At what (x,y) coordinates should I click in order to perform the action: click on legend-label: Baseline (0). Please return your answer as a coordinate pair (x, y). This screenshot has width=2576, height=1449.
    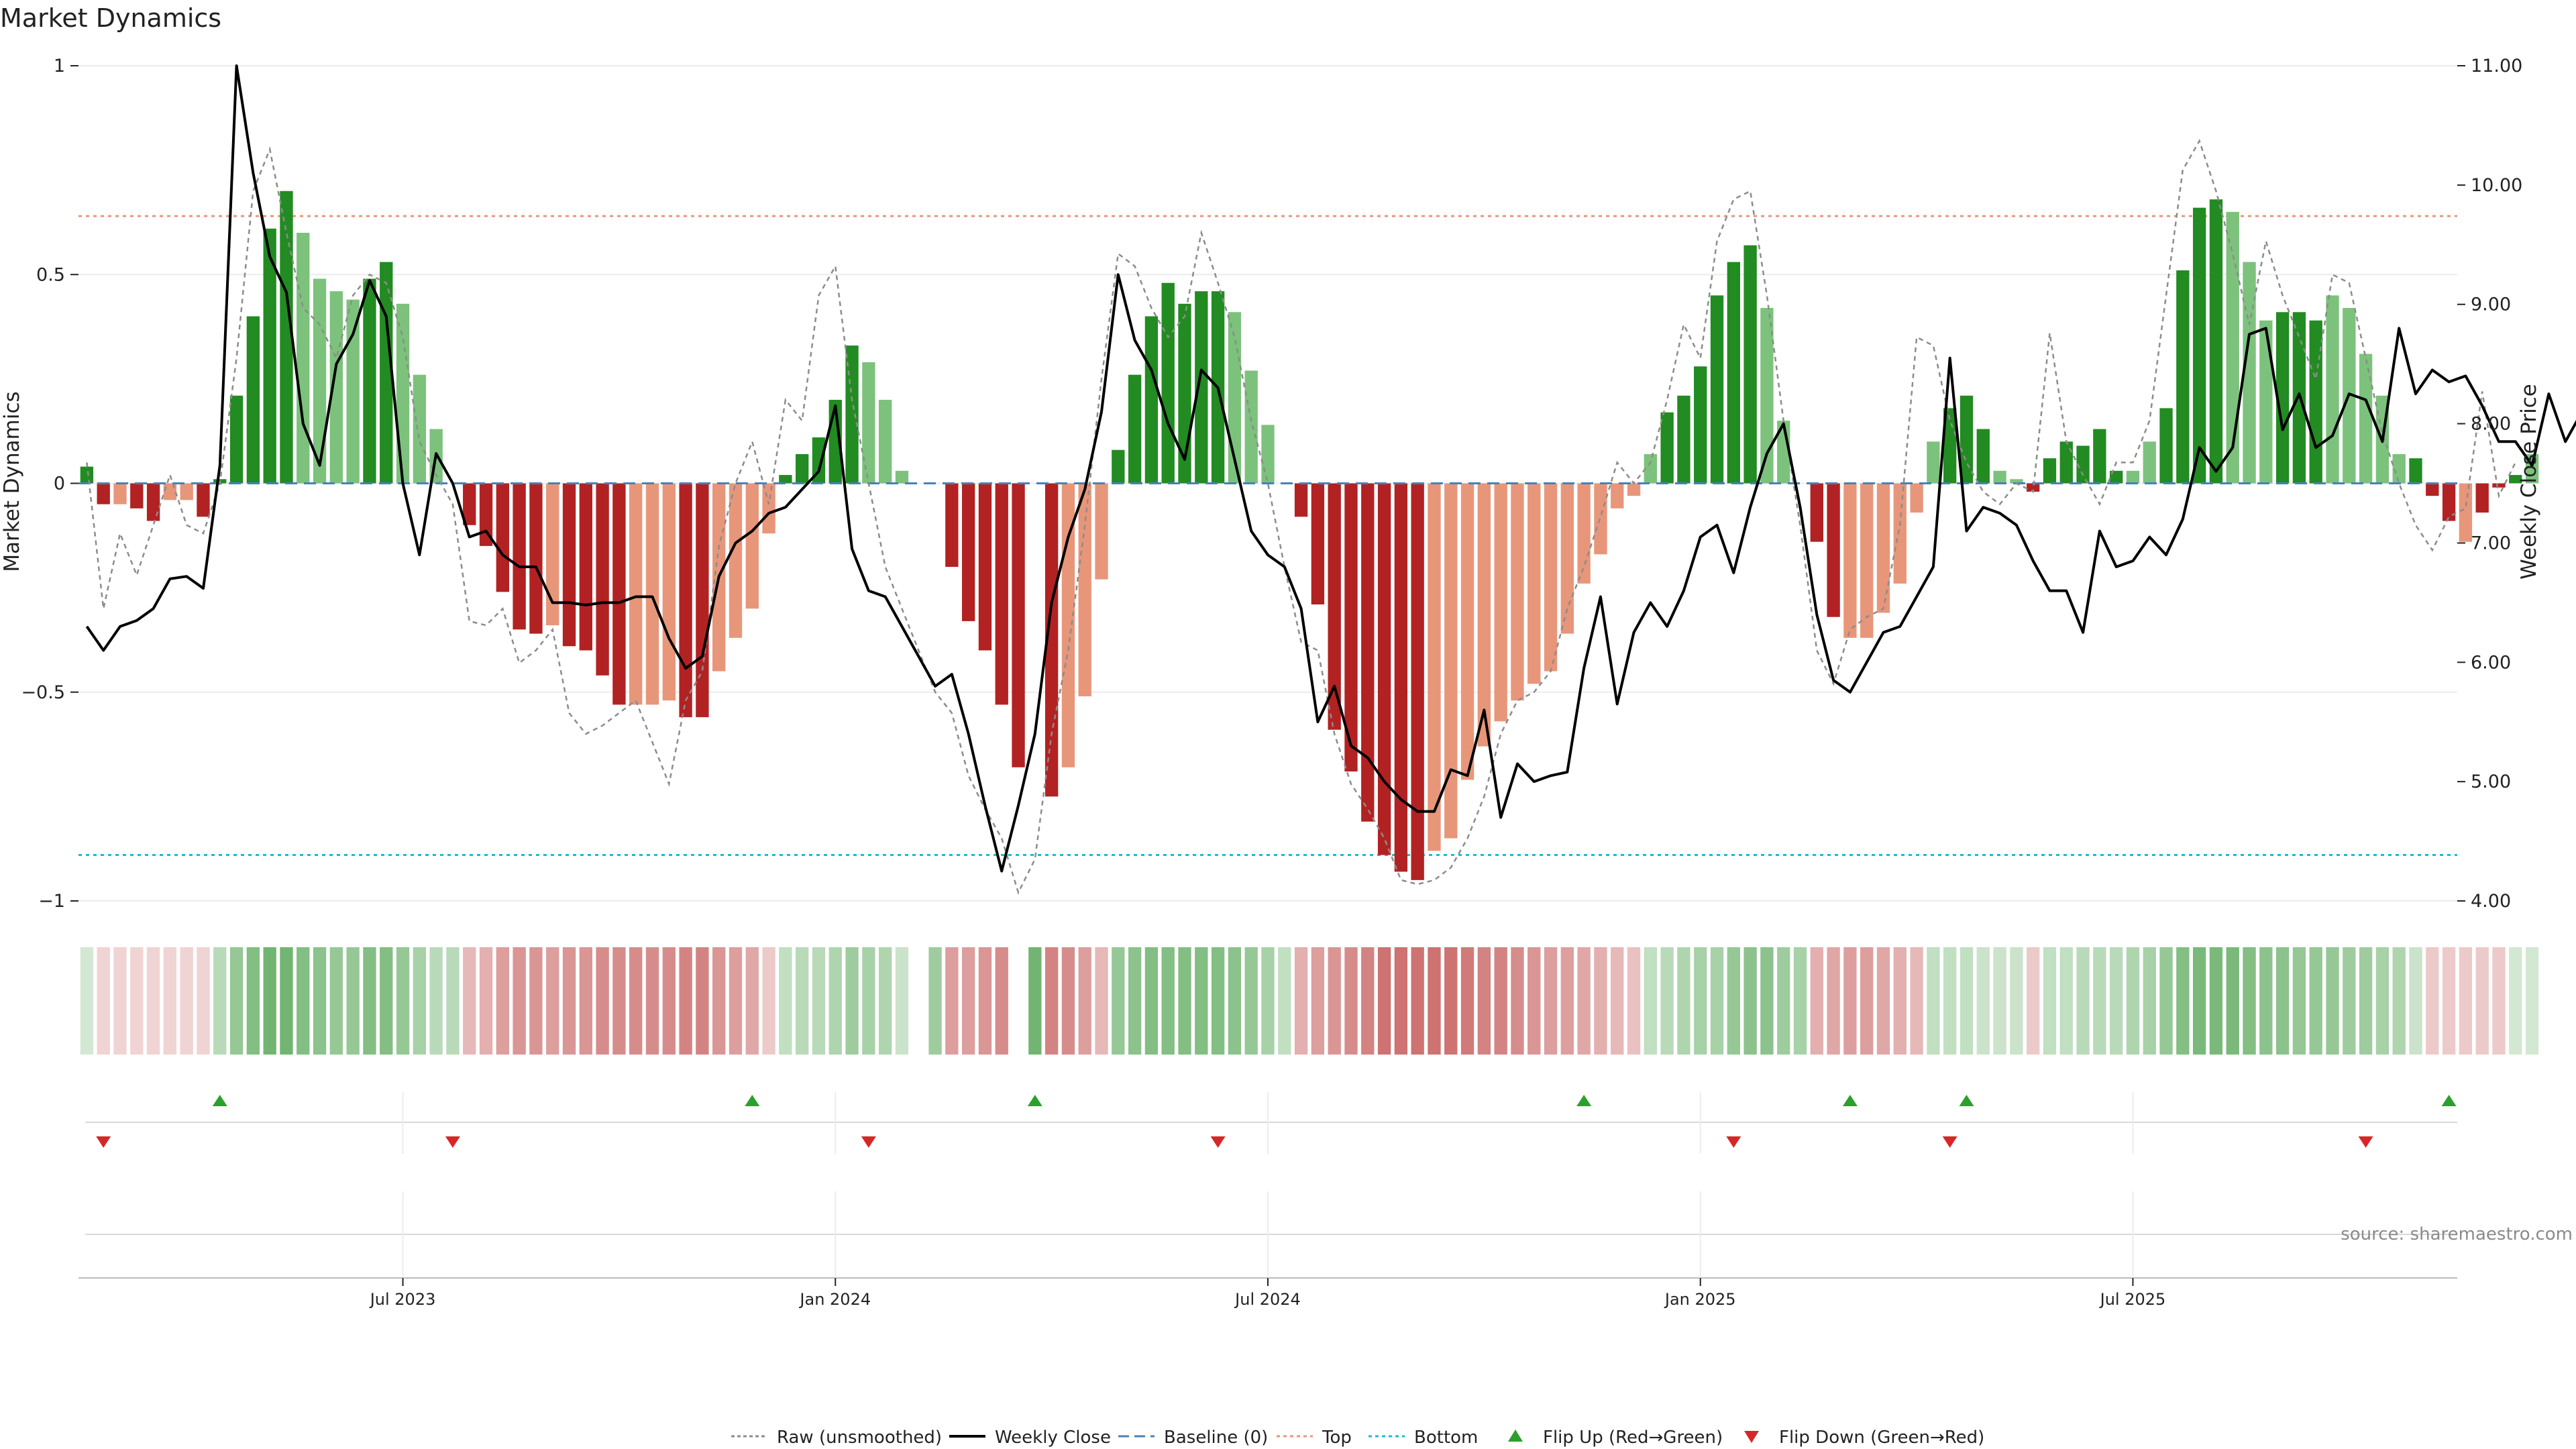
    Looking at the image, I should click on (1216, 1438).